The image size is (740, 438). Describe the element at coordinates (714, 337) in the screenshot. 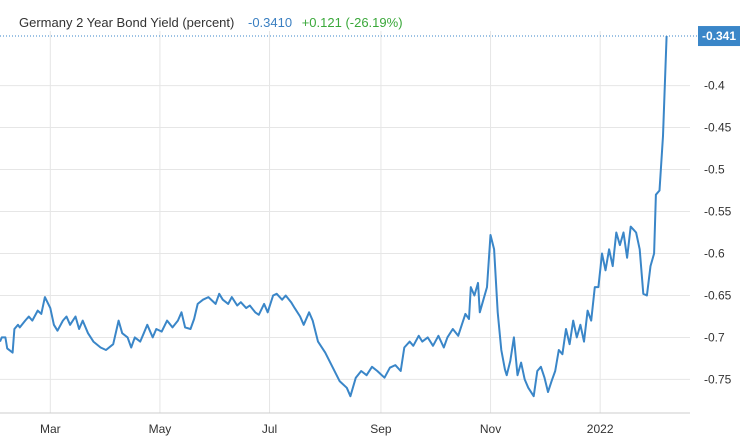

I see `y-tick-label: -0.7` at that location.